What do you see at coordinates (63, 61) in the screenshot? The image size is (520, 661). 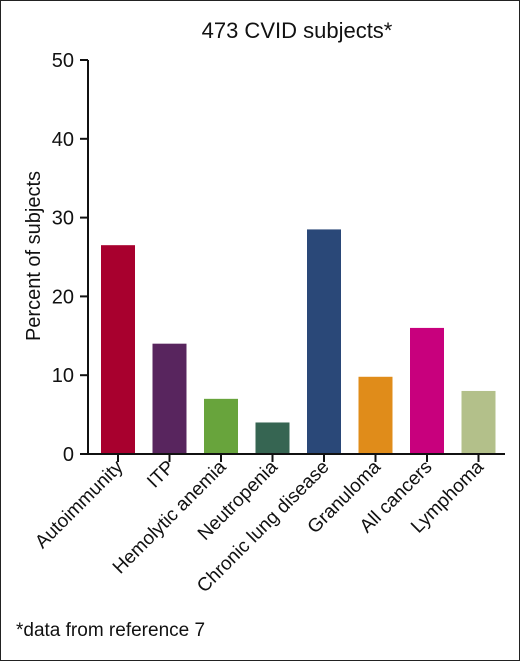 I see `y-tick-label: 50` at bounding box center [63, 61].